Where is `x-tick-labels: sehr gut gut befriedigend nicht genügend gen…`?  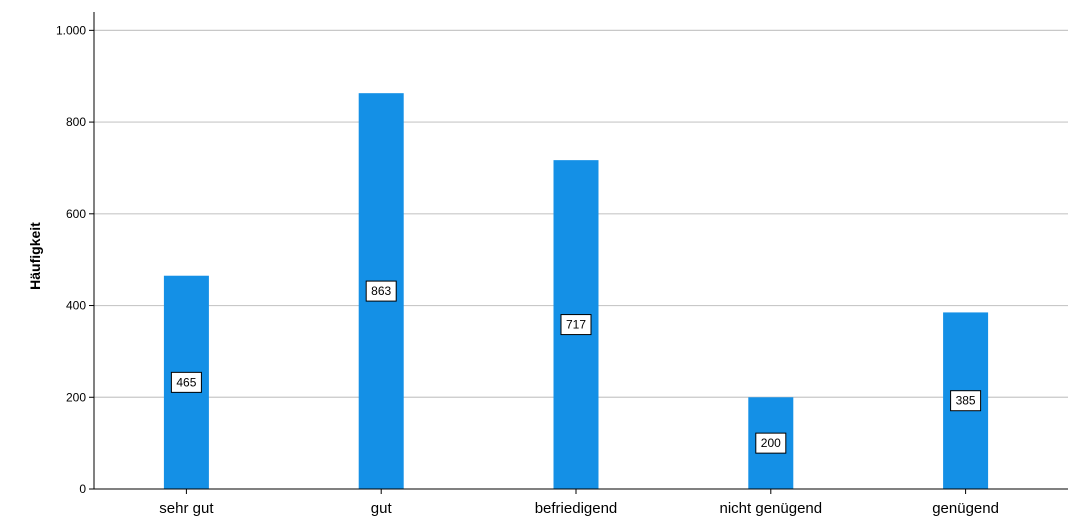 x-tick-labels: sehr gut gut befriedigend nicht genügend gen… is located at coordinates (579, 503).